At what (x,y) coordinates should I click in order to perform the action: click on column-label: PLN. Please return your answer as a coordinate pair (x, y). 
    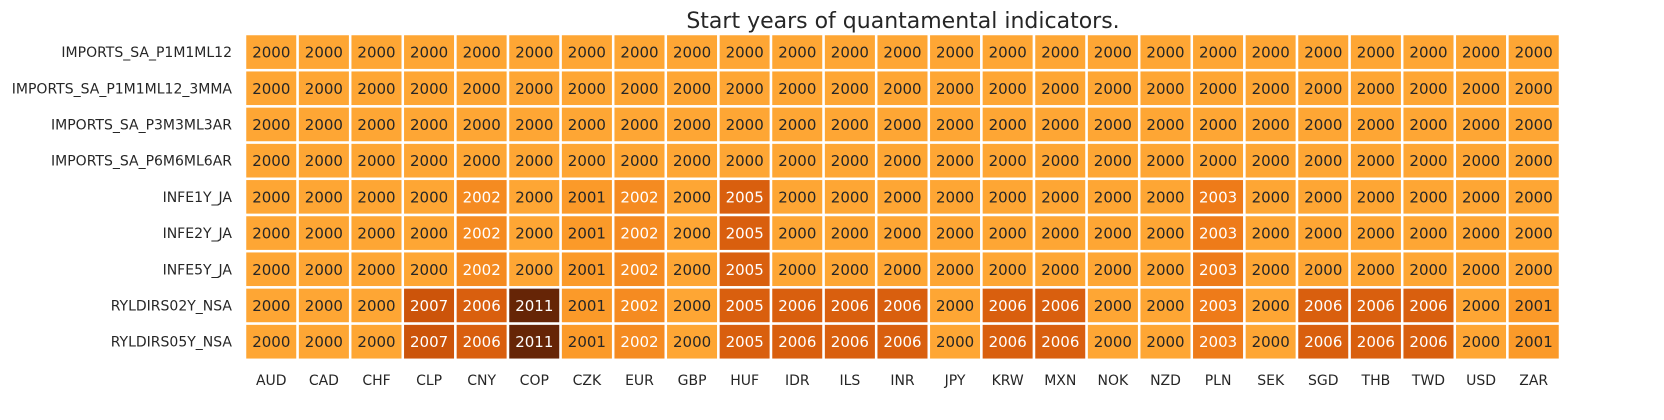
    Looking at the image, I should click on (1218, 381).